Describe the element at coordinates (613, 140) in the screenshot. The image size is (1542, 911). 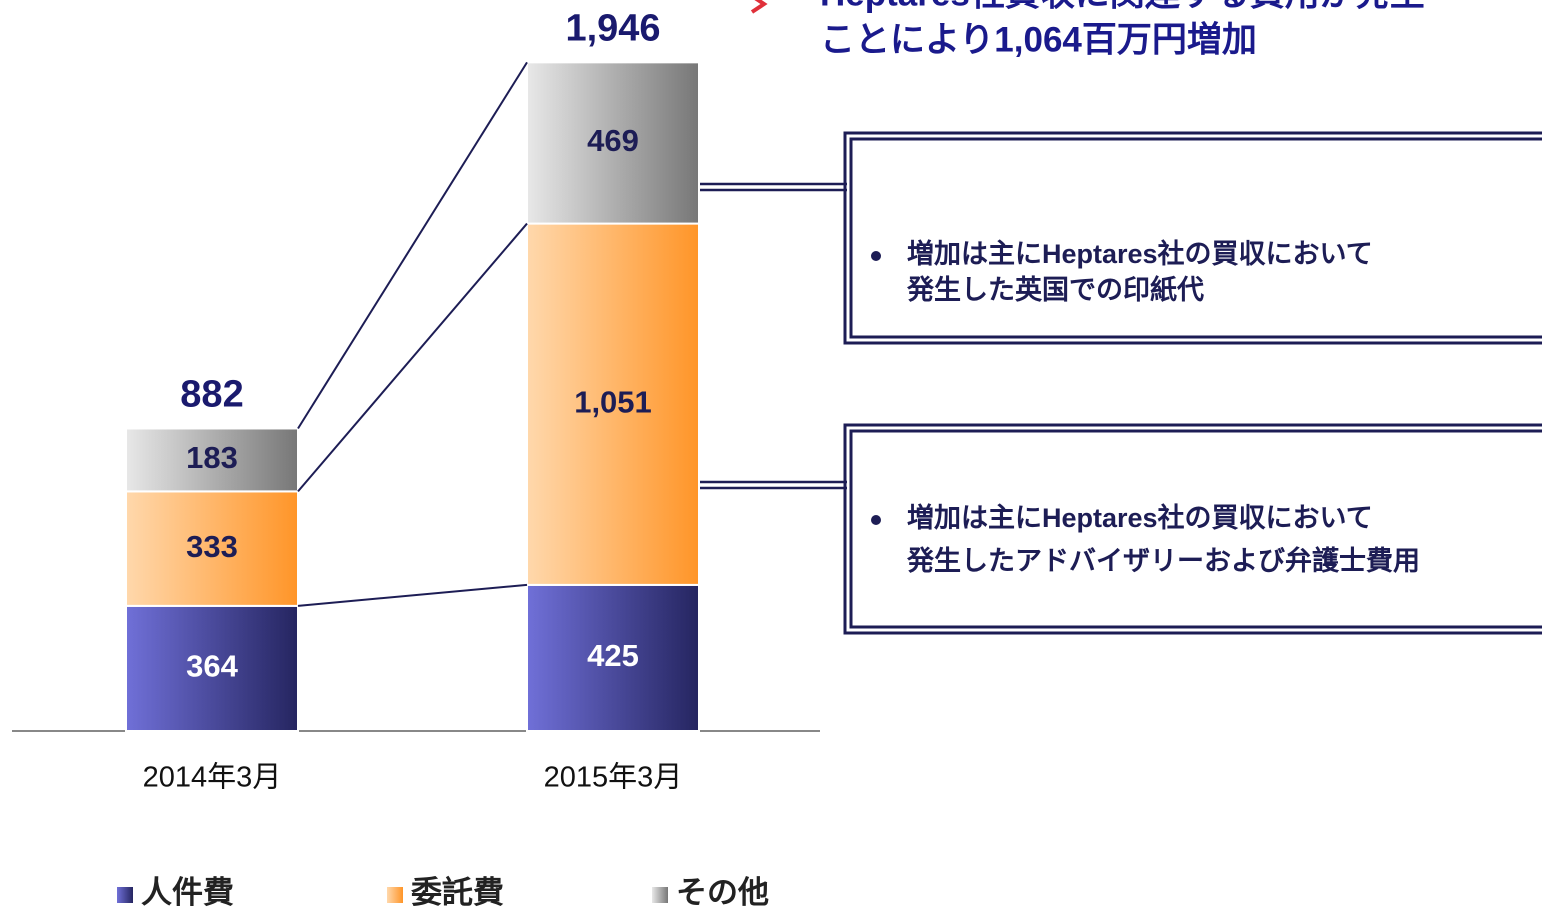
I see `segment-label: 469` at that location.